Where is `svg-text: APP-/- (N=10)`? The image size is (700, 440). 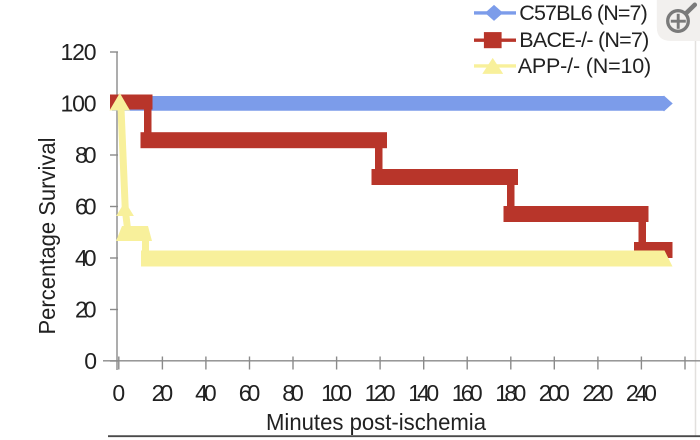
svg-text: APP-/- (N=10) is located at coordinates (585, 66).